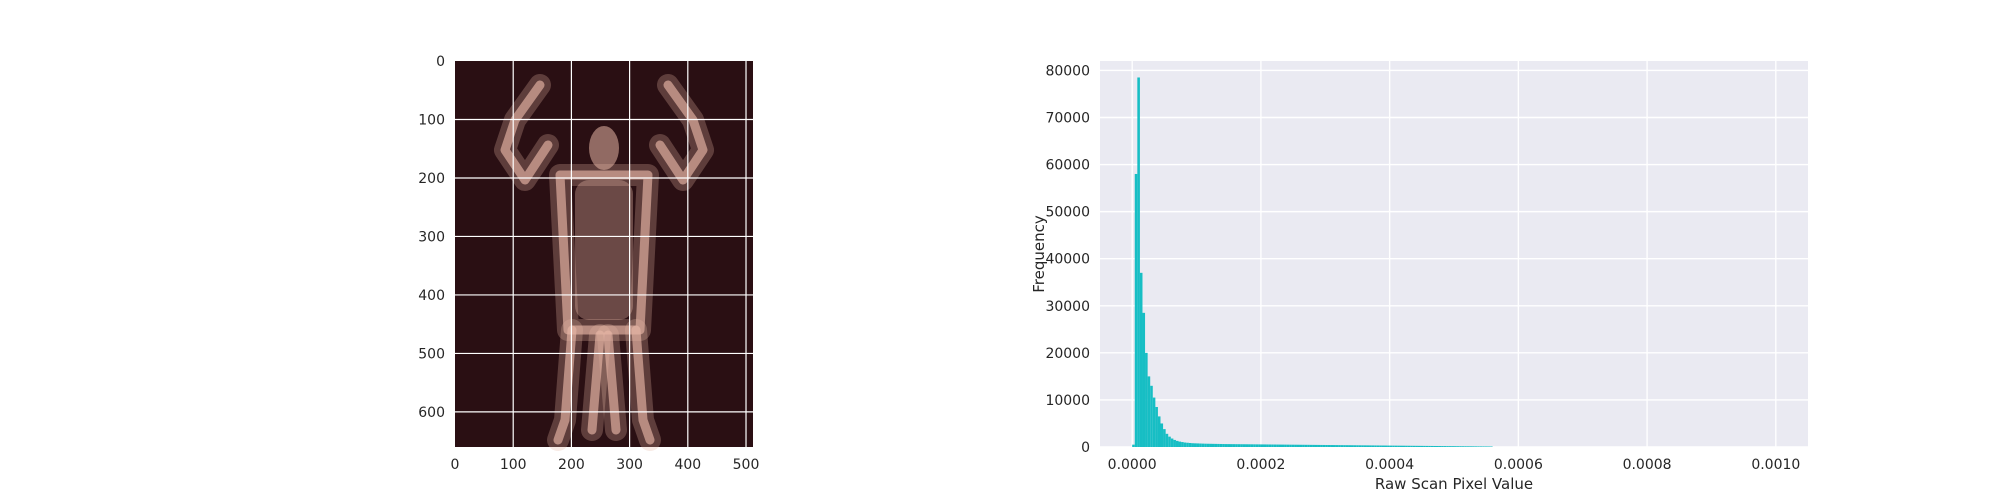 The width and height of the screenshot is (2000, 500). What do you see at coordinates (431, 296) in the screenshot?
I see `image-y-tick-4: 400` at bounding box center [431, 296].